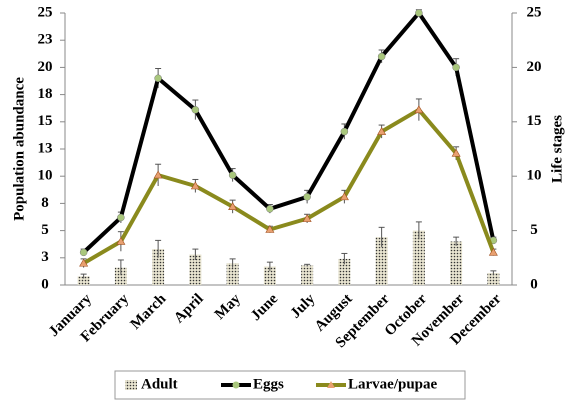 The width and height of the screenshot is (580, 409). Describe the element at coordinates (264, 307) in the screenshot. I see `x-tick-label: June` at that location.